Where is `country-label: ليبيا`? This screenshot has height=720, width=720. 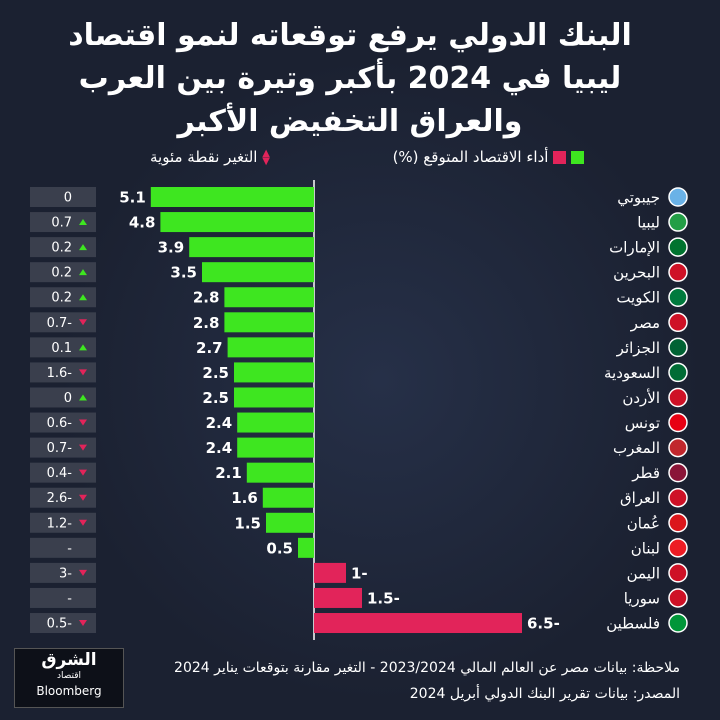 country-label: ليبيا is located at coordinates (648, 223).